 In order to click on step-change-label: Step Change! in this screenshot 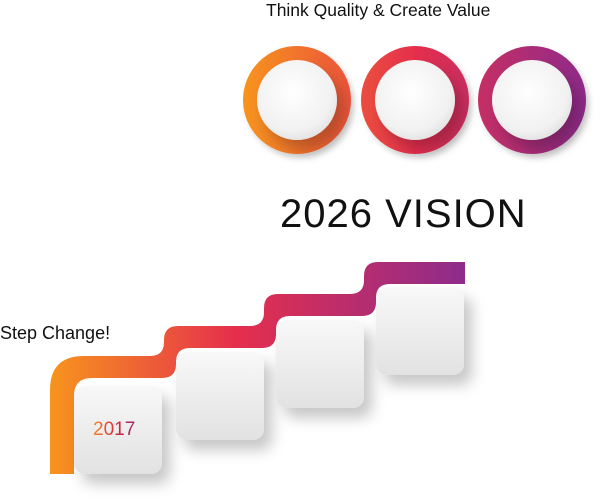, I will do `click(55, 333)`.